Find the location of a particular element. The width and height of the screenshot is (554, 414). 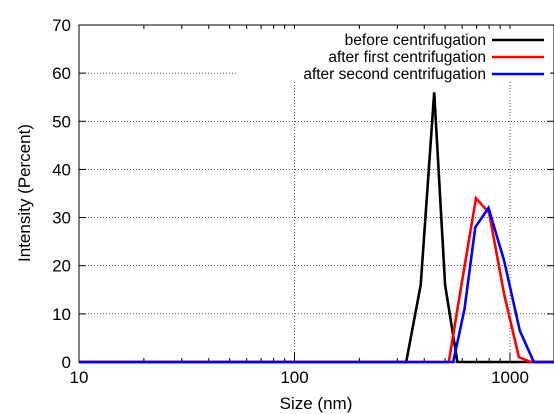

legend-label: before centrifugation is located at coordinates (415, 40).